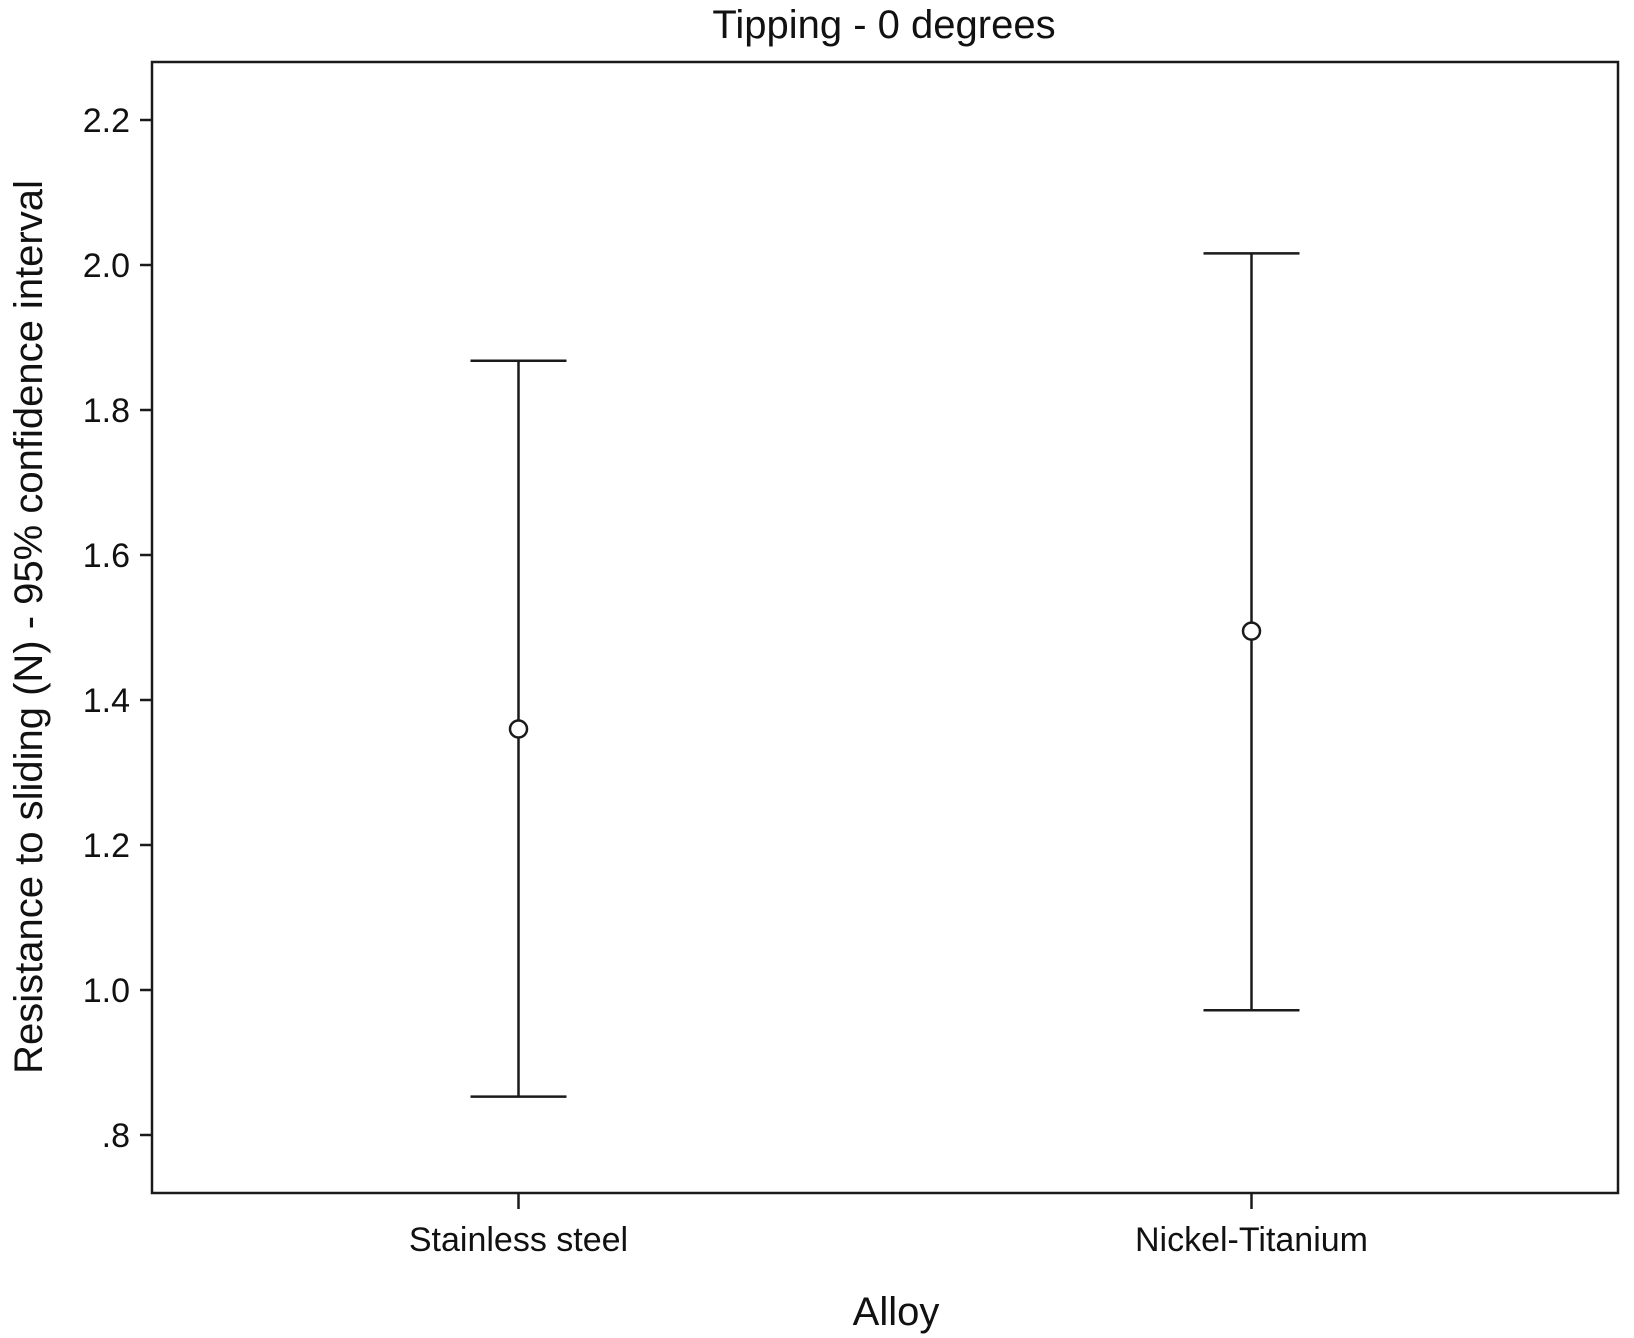  I want to click on y-axis: .8 1.0 1.2 1.4 1.6 1.8 2.0 2.2, so click(117, 628).